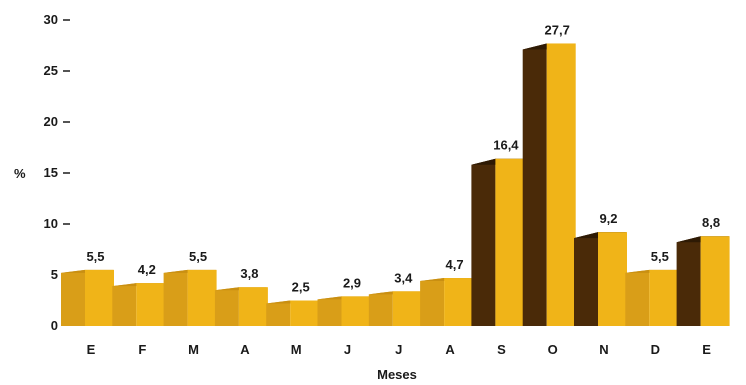 The width and height of the screenshot is (746, 385). What do you see at coordinates (455, 264) in the screenshot?
I see `bar-value-label: 4,7` at bounding box center [455, 264].